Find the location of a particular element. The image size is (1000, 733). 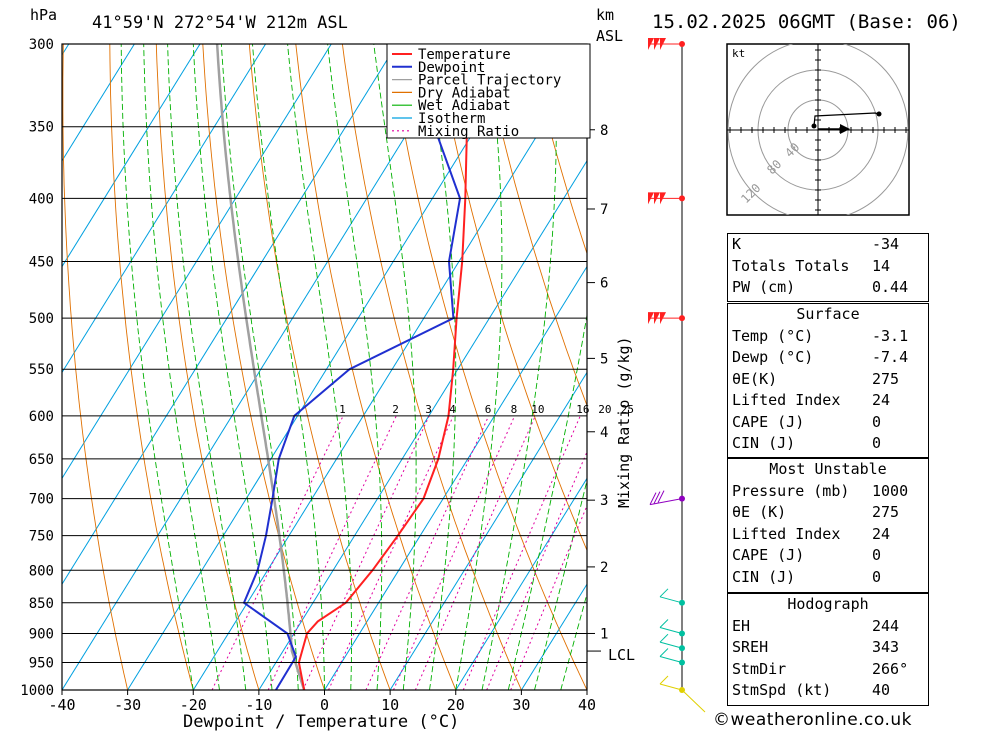

x-tick-label: -20 is located at coordinates (193, 705).